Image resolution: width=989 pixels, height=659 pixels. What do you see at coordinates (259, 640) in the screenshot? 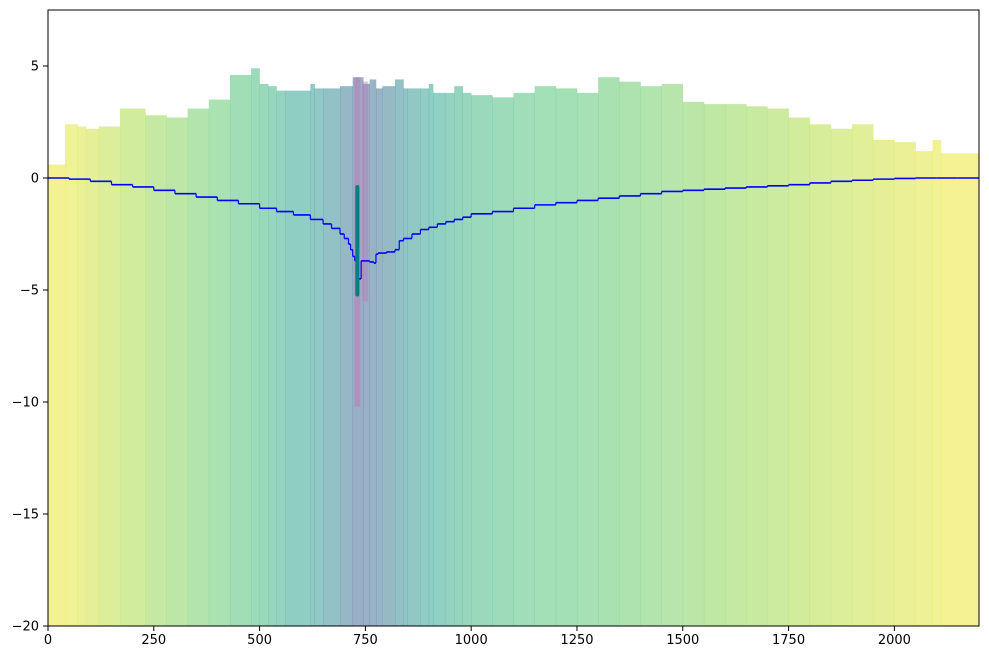
I see `x-tick-label: 500` at bounding box center [259, 640].